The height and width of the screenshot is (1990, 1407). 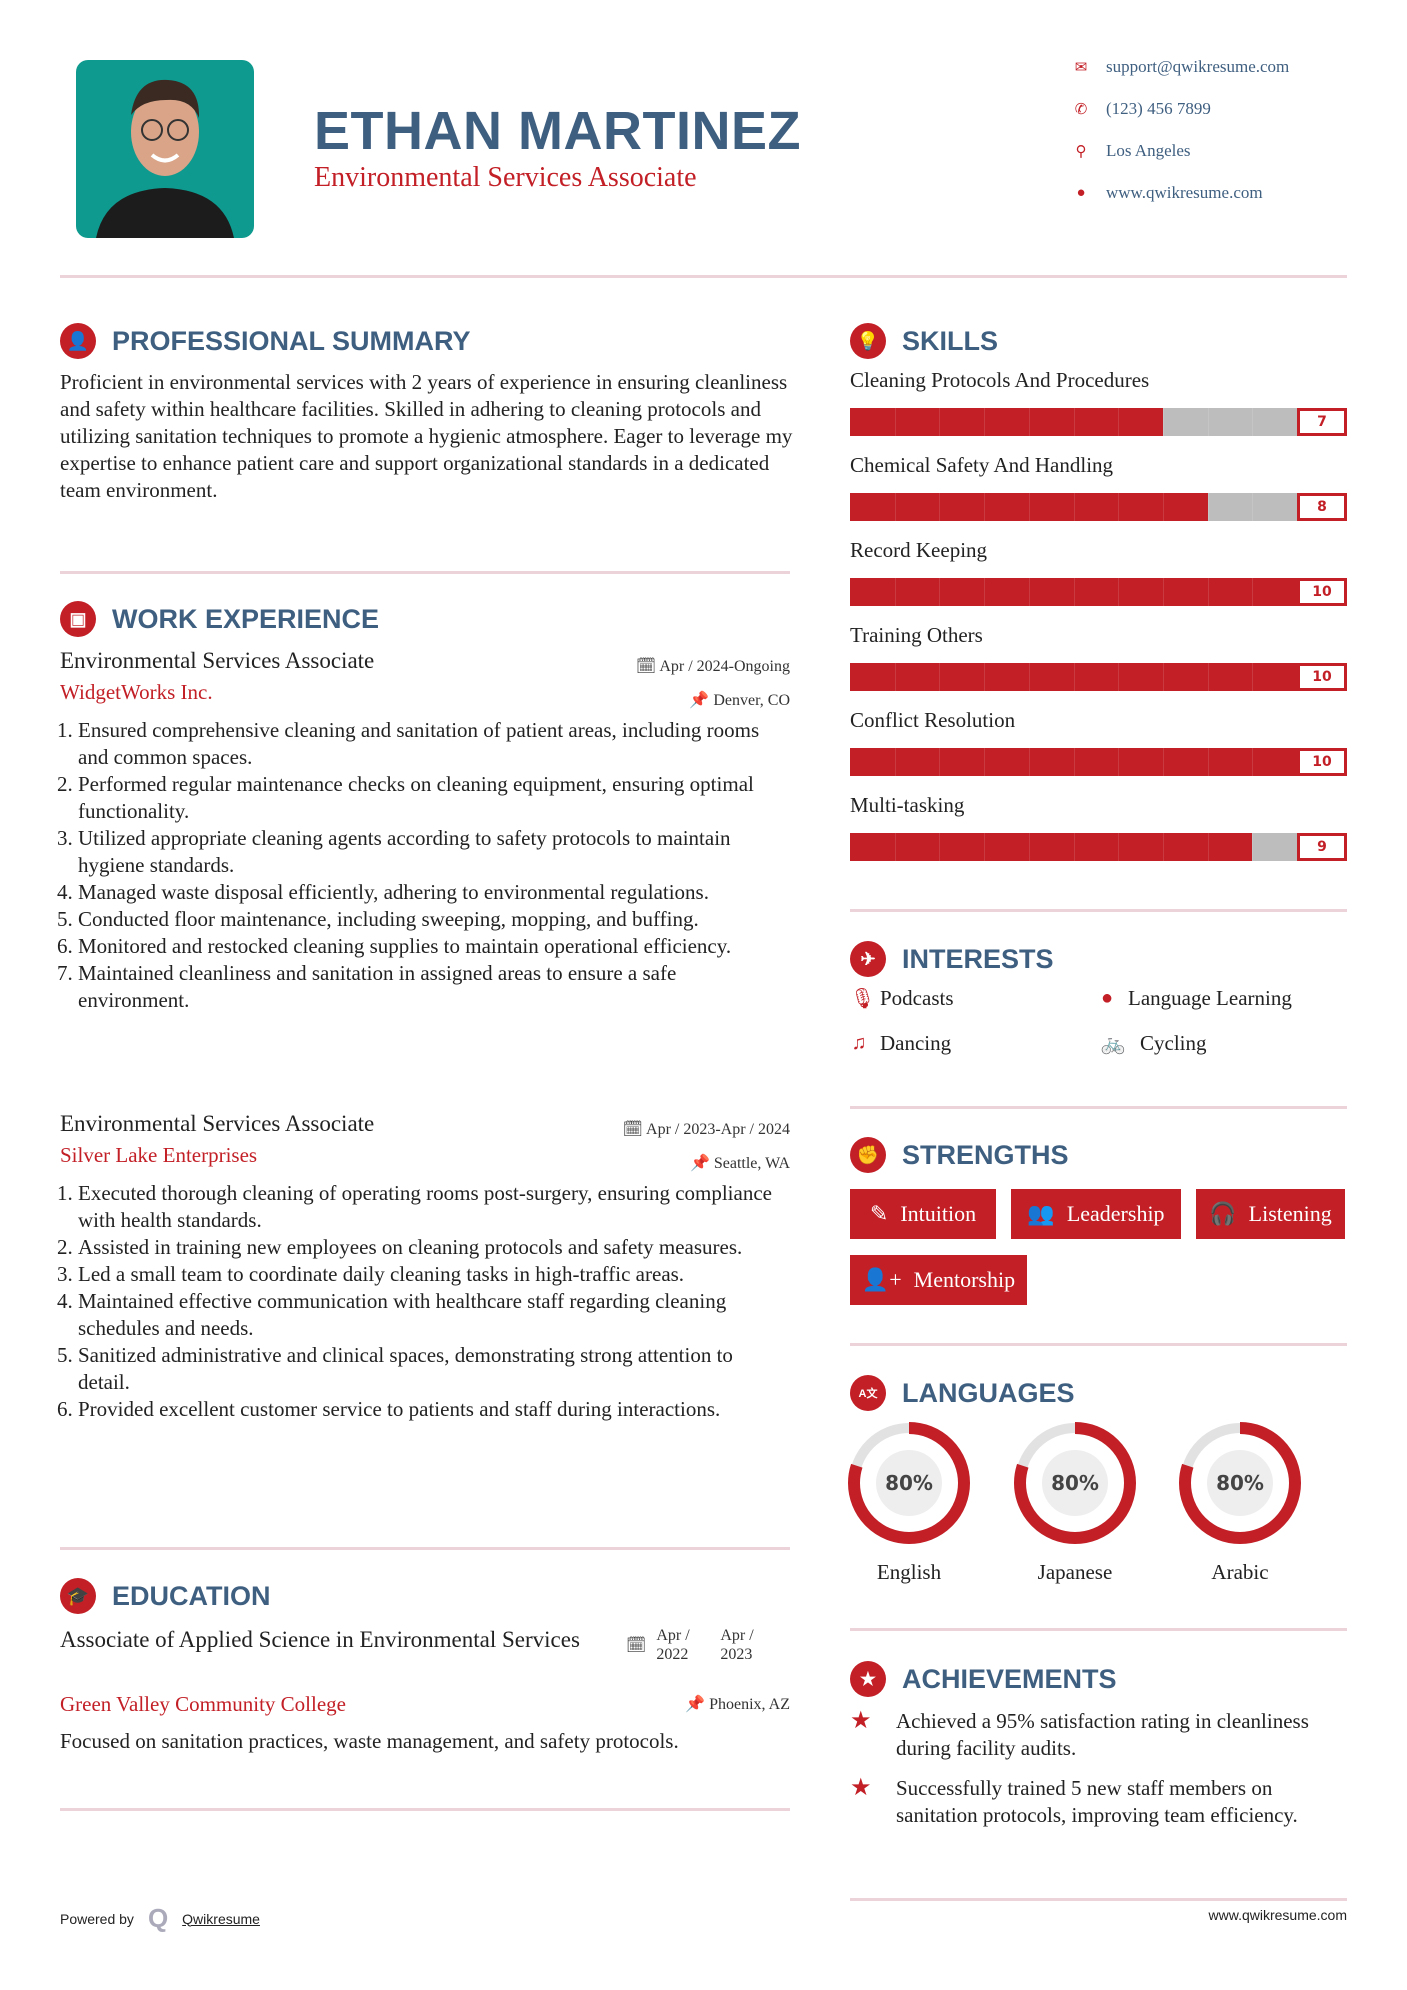 What do you see at coordinates (739, 1163) in the screenshot?
I see `job-location: 📌 Seattle, WA` at bounding box center [739, 1163].